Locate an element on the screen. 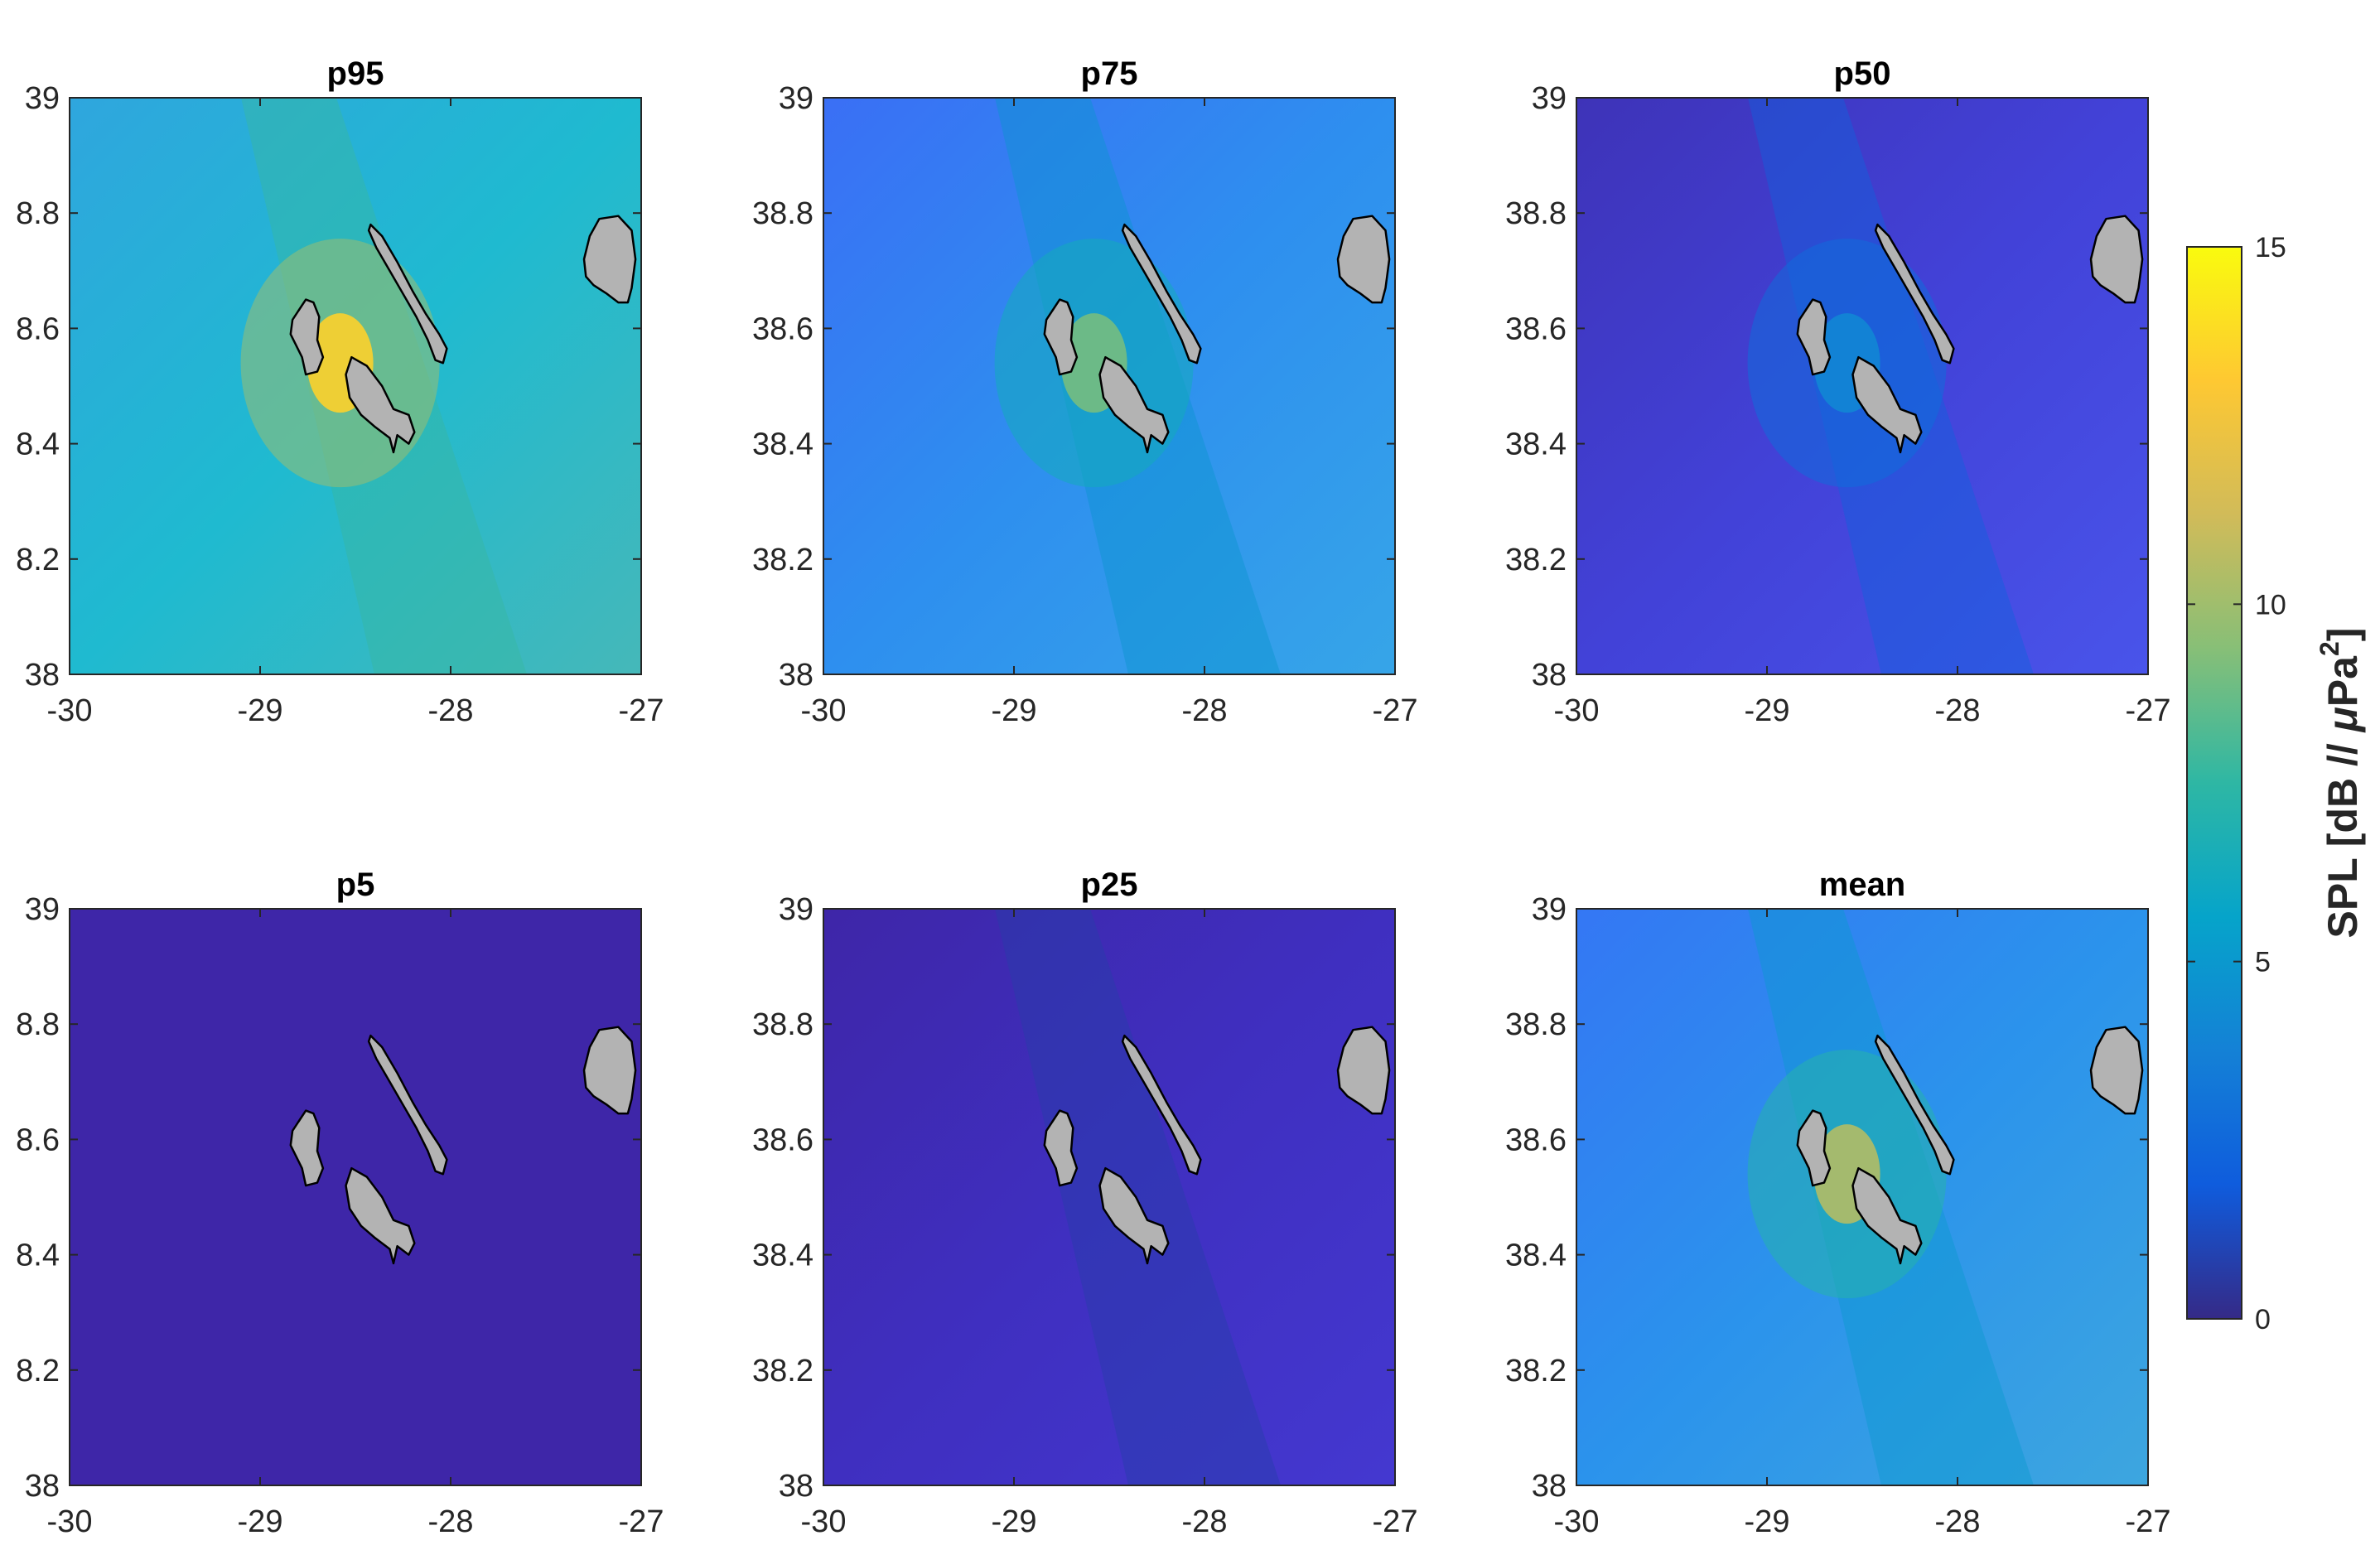  colorbar-label-exp: 2 is located at coordinates (2329, 648).